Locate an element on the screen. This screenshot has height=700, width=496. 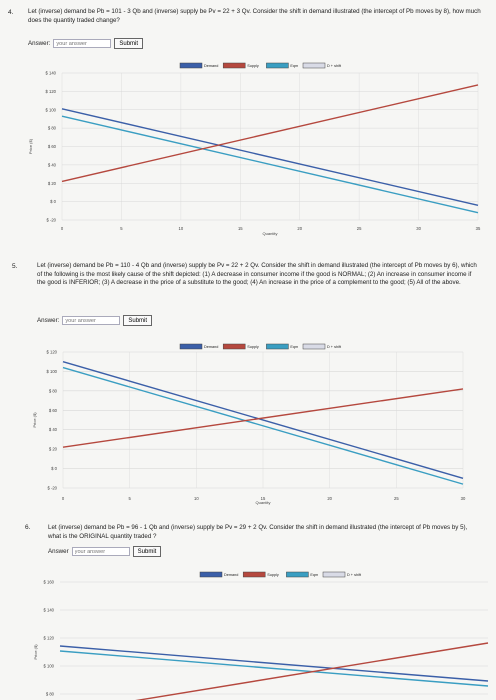
question-number: 5. is located at coordinates (15, 266).